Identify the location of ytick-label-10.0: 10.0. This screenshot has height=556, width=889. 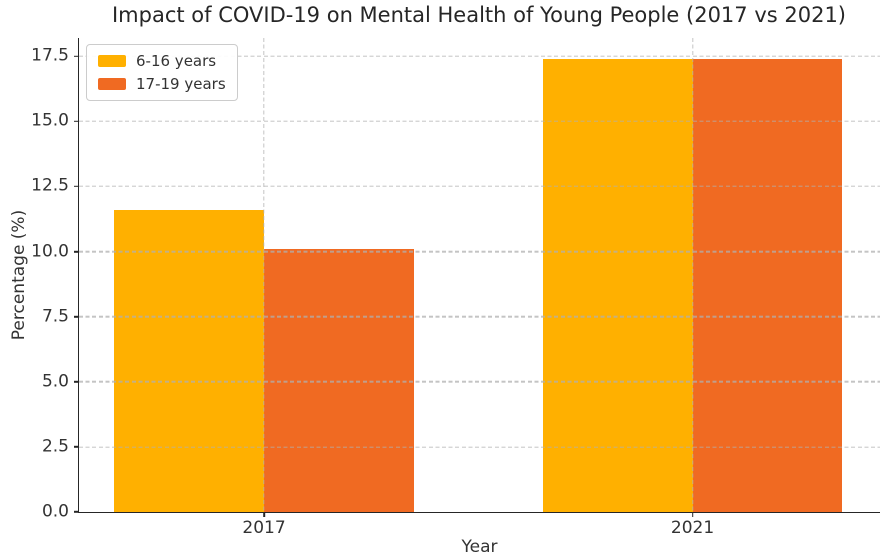
(50, 251).